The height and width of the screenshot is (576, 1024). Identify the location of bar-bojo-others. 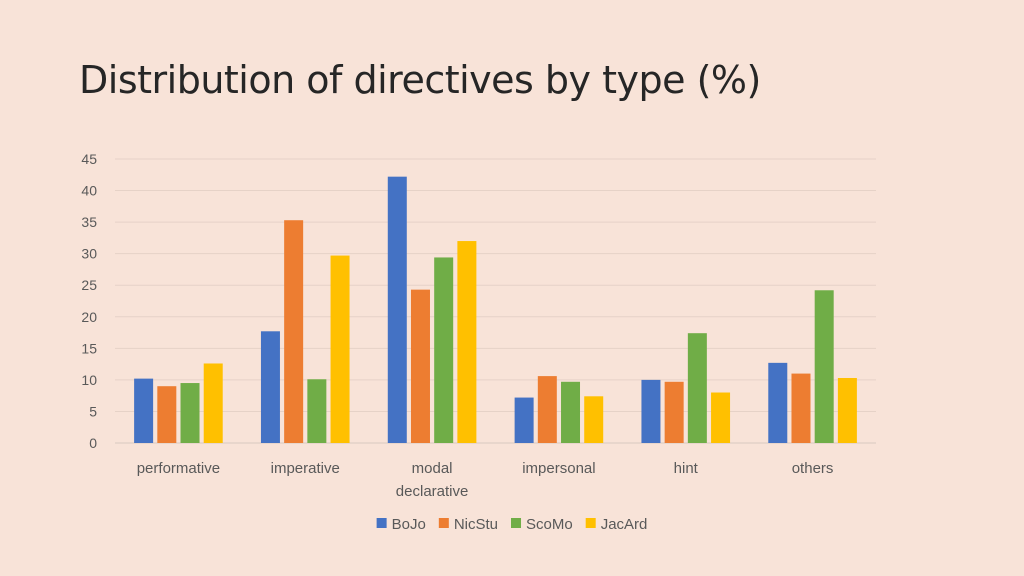
(778, 402).